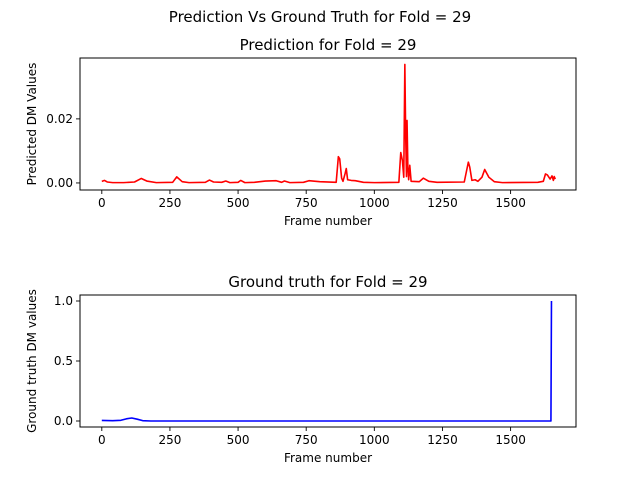 Image resolution: width=640 pixels, height=480 pixels. What do you see at coordinates (238, 203) in the screenshot?
I see `prediction-x-tick-label: 500` at bounding box center [238, 203].